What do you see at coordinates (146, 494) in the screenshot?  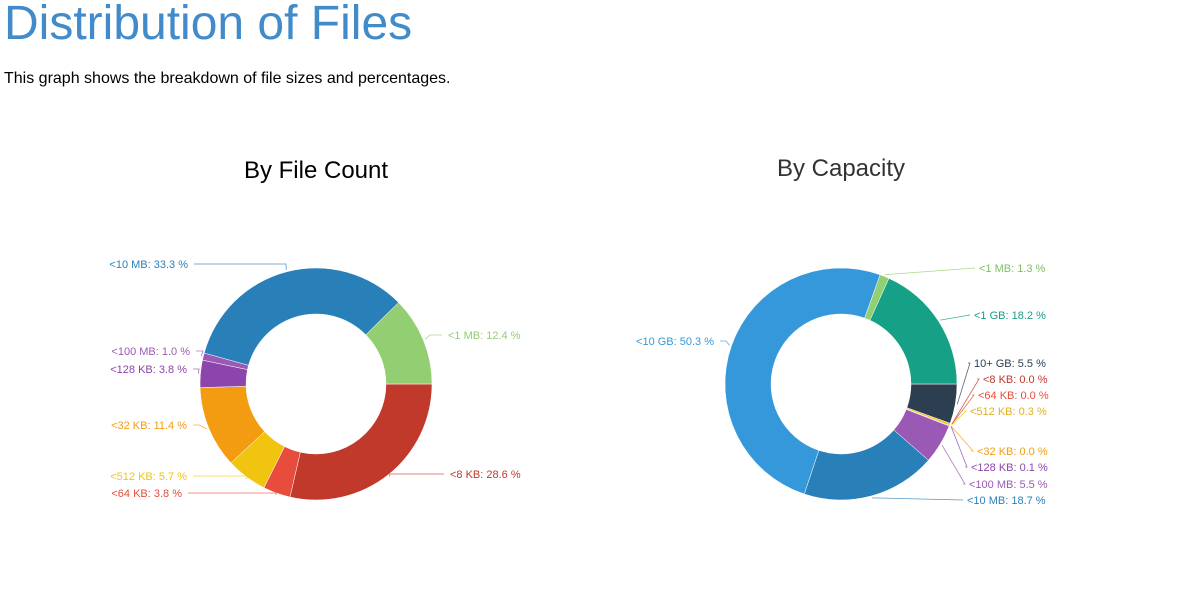 I see `slice-label-64-kb: <64 KB: 3.8 %` at bounding box center [146, 494].